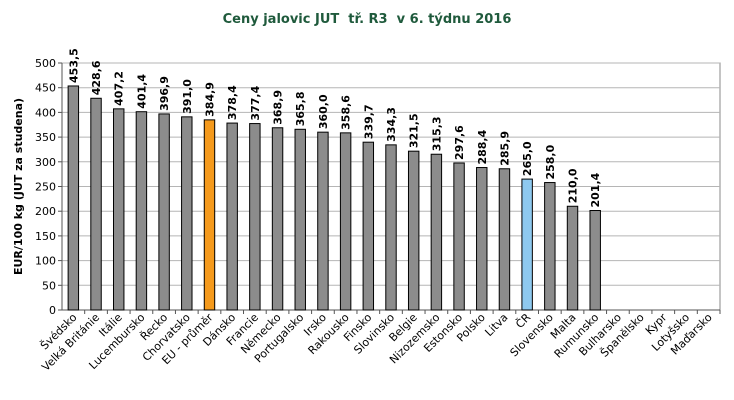  What do you see at coordinates (278, 107) in the screenshot?
I see `bar-value-label: 368,9` at bounding box center [278, 107].